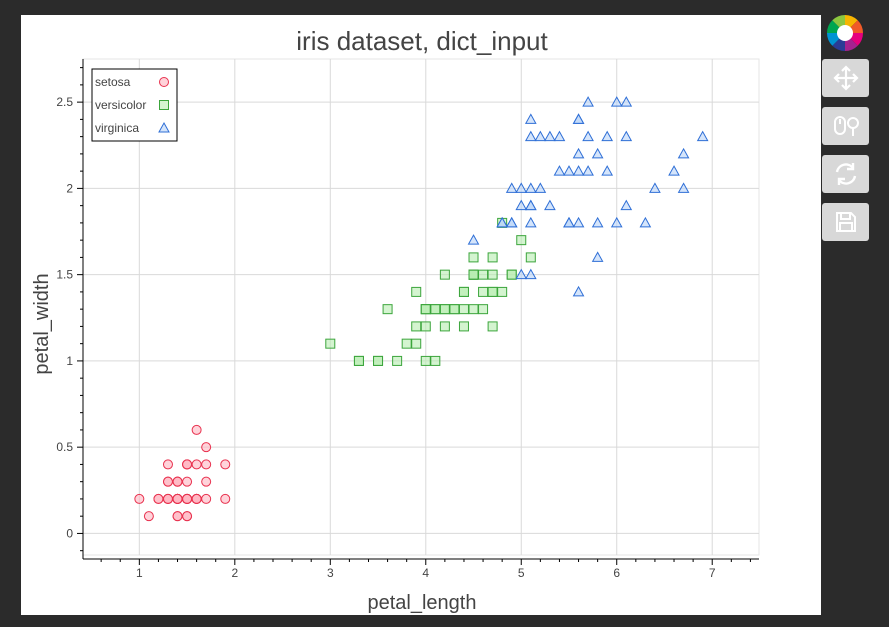  I want to click on move-arrows-icon, so click(845, 78).